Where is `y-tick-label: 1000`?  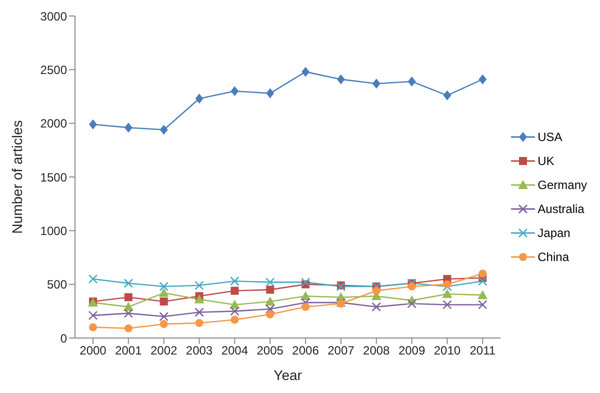 y-tick-label: 1000 is located at coordinates (54, 231).